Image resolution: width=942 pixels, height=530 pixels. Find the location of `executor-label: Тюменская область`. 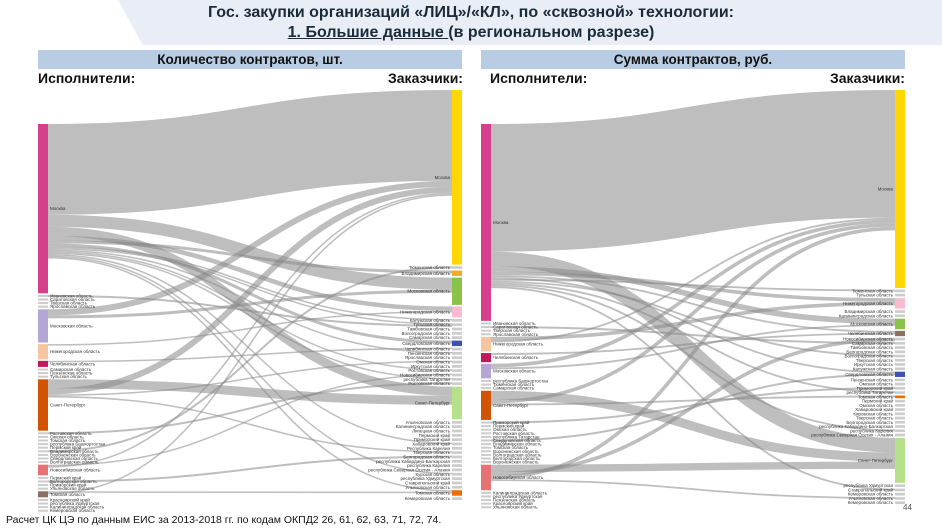

executor-label: Тюменская область is located at coordinates (514, 384).